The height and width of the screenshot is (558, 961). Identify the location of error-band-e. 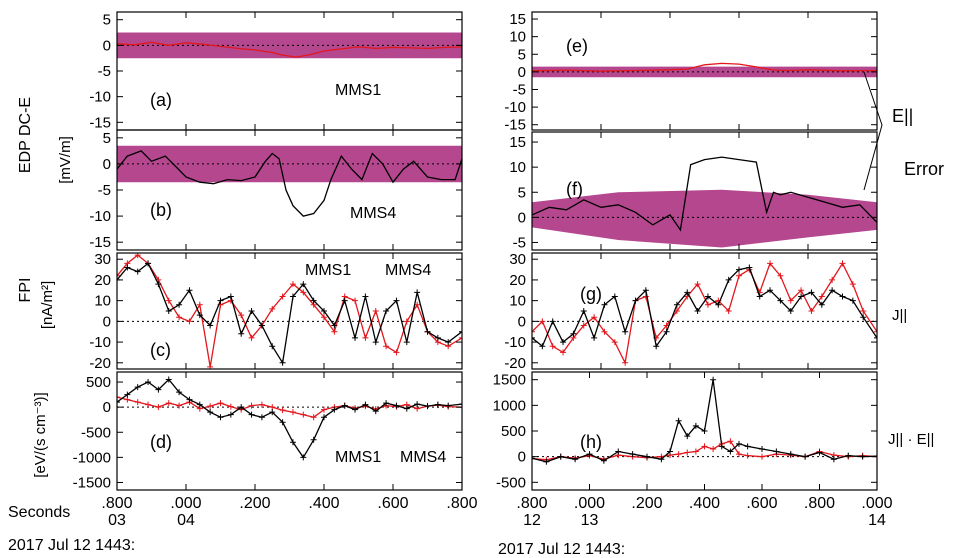
(704, 72).